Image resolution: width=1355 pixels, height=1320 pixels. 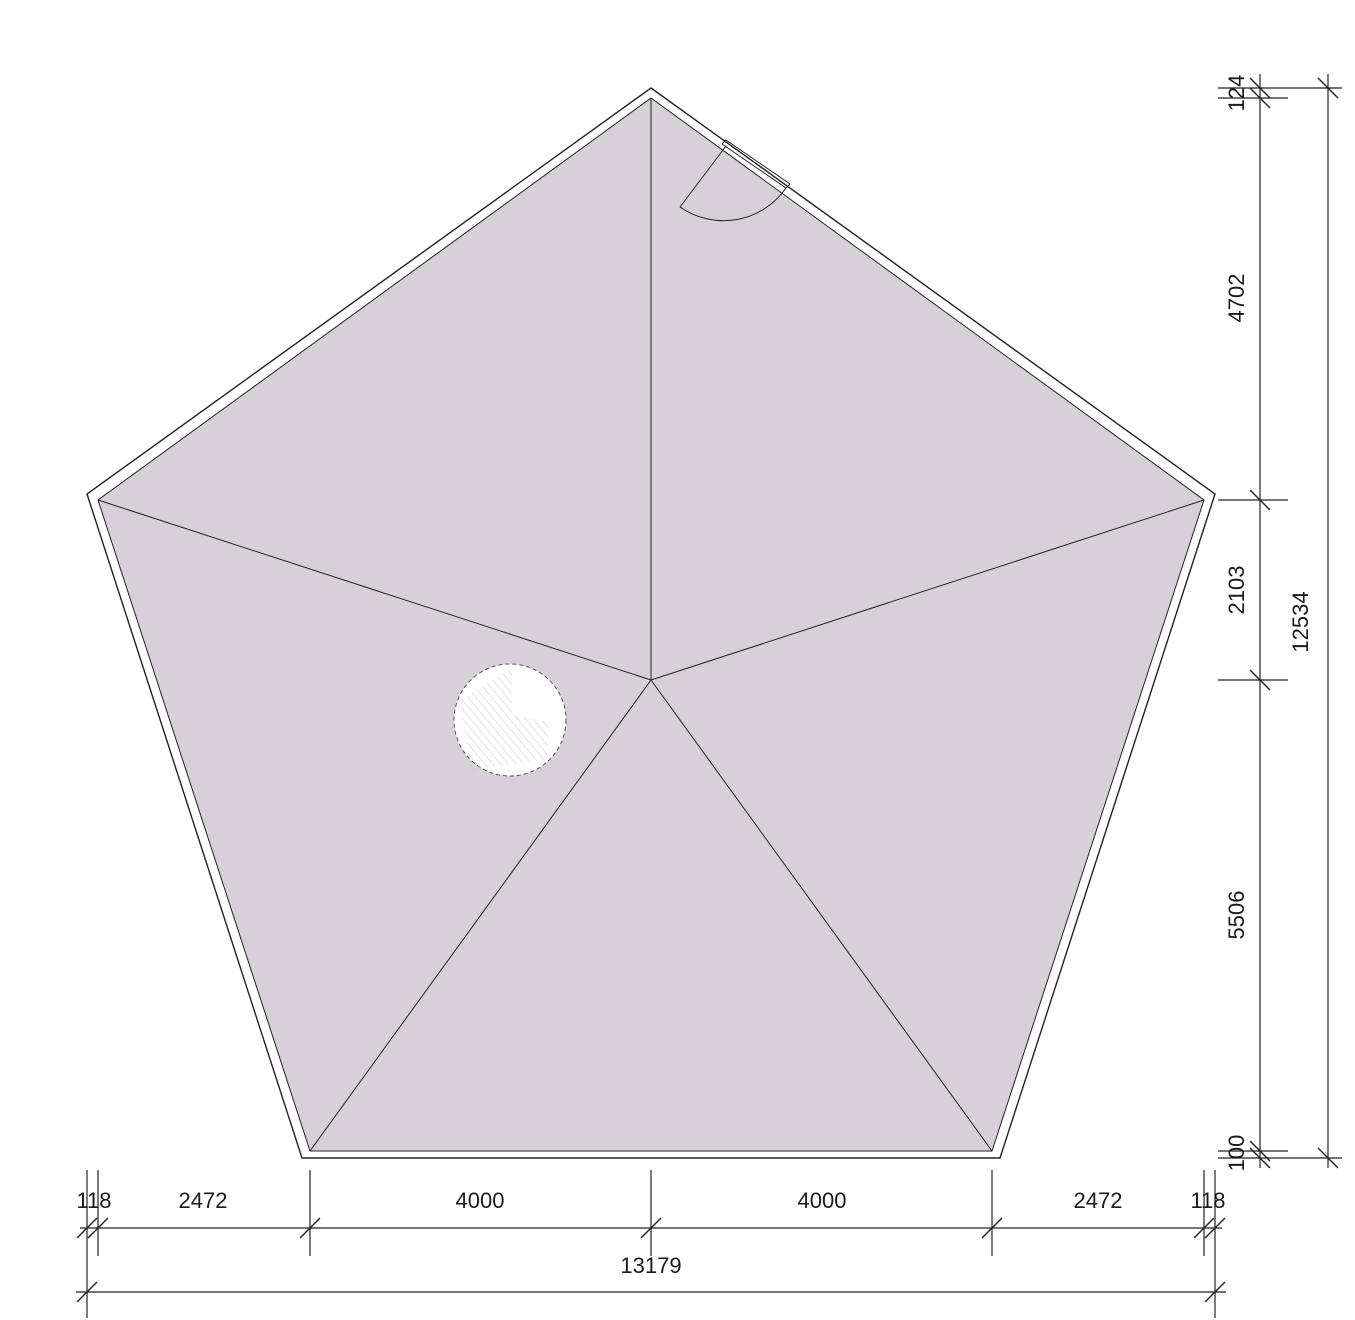 I want to click on ridge-line-left, so click(x=374, y=590).